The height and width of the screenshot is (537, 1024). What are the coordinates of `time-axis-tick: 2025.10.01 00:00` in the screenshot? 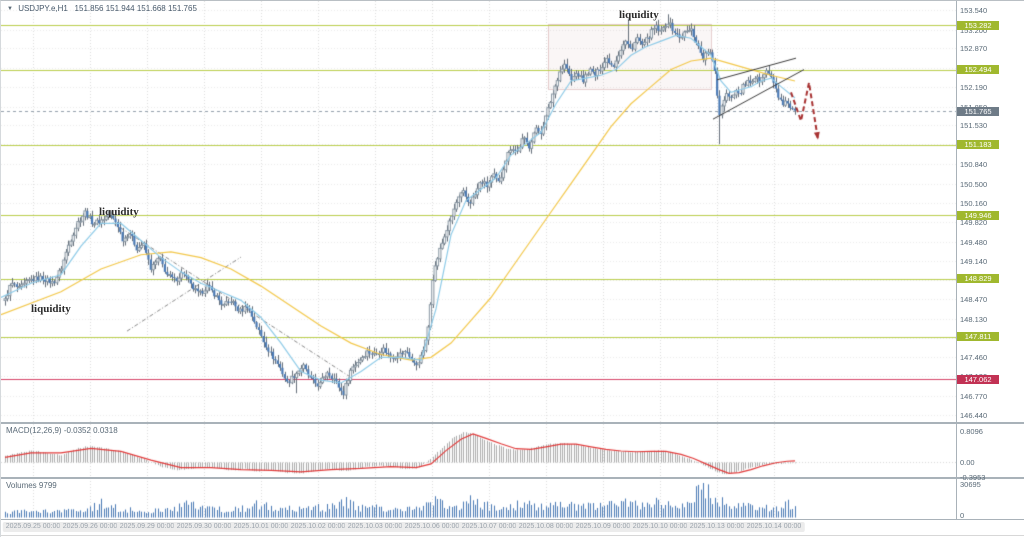 It's located at (261, 527).